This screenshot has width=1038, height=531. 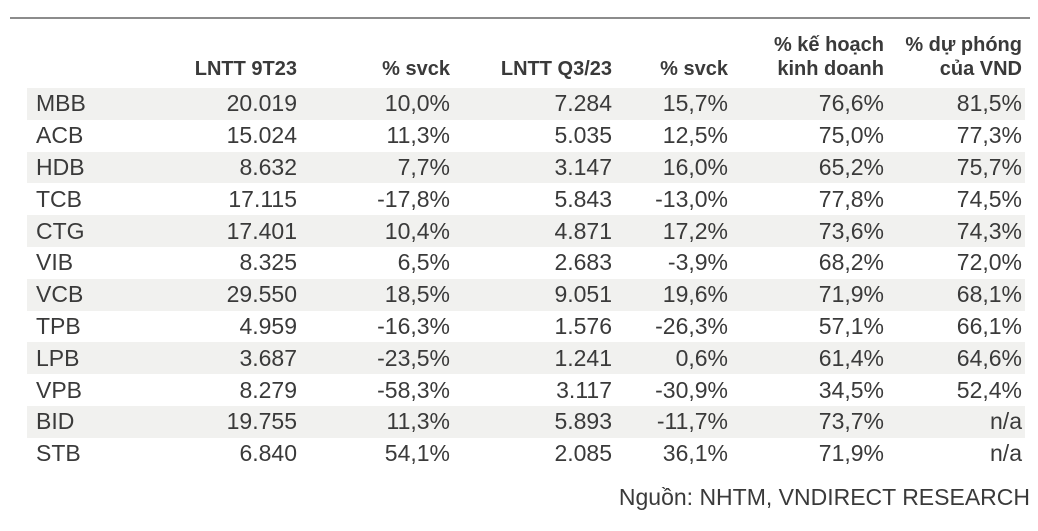 I want to click on column-header-ke-hoach-kinh-doanh: % kế hoạch kinh doanh, so click(x=828, y=57).